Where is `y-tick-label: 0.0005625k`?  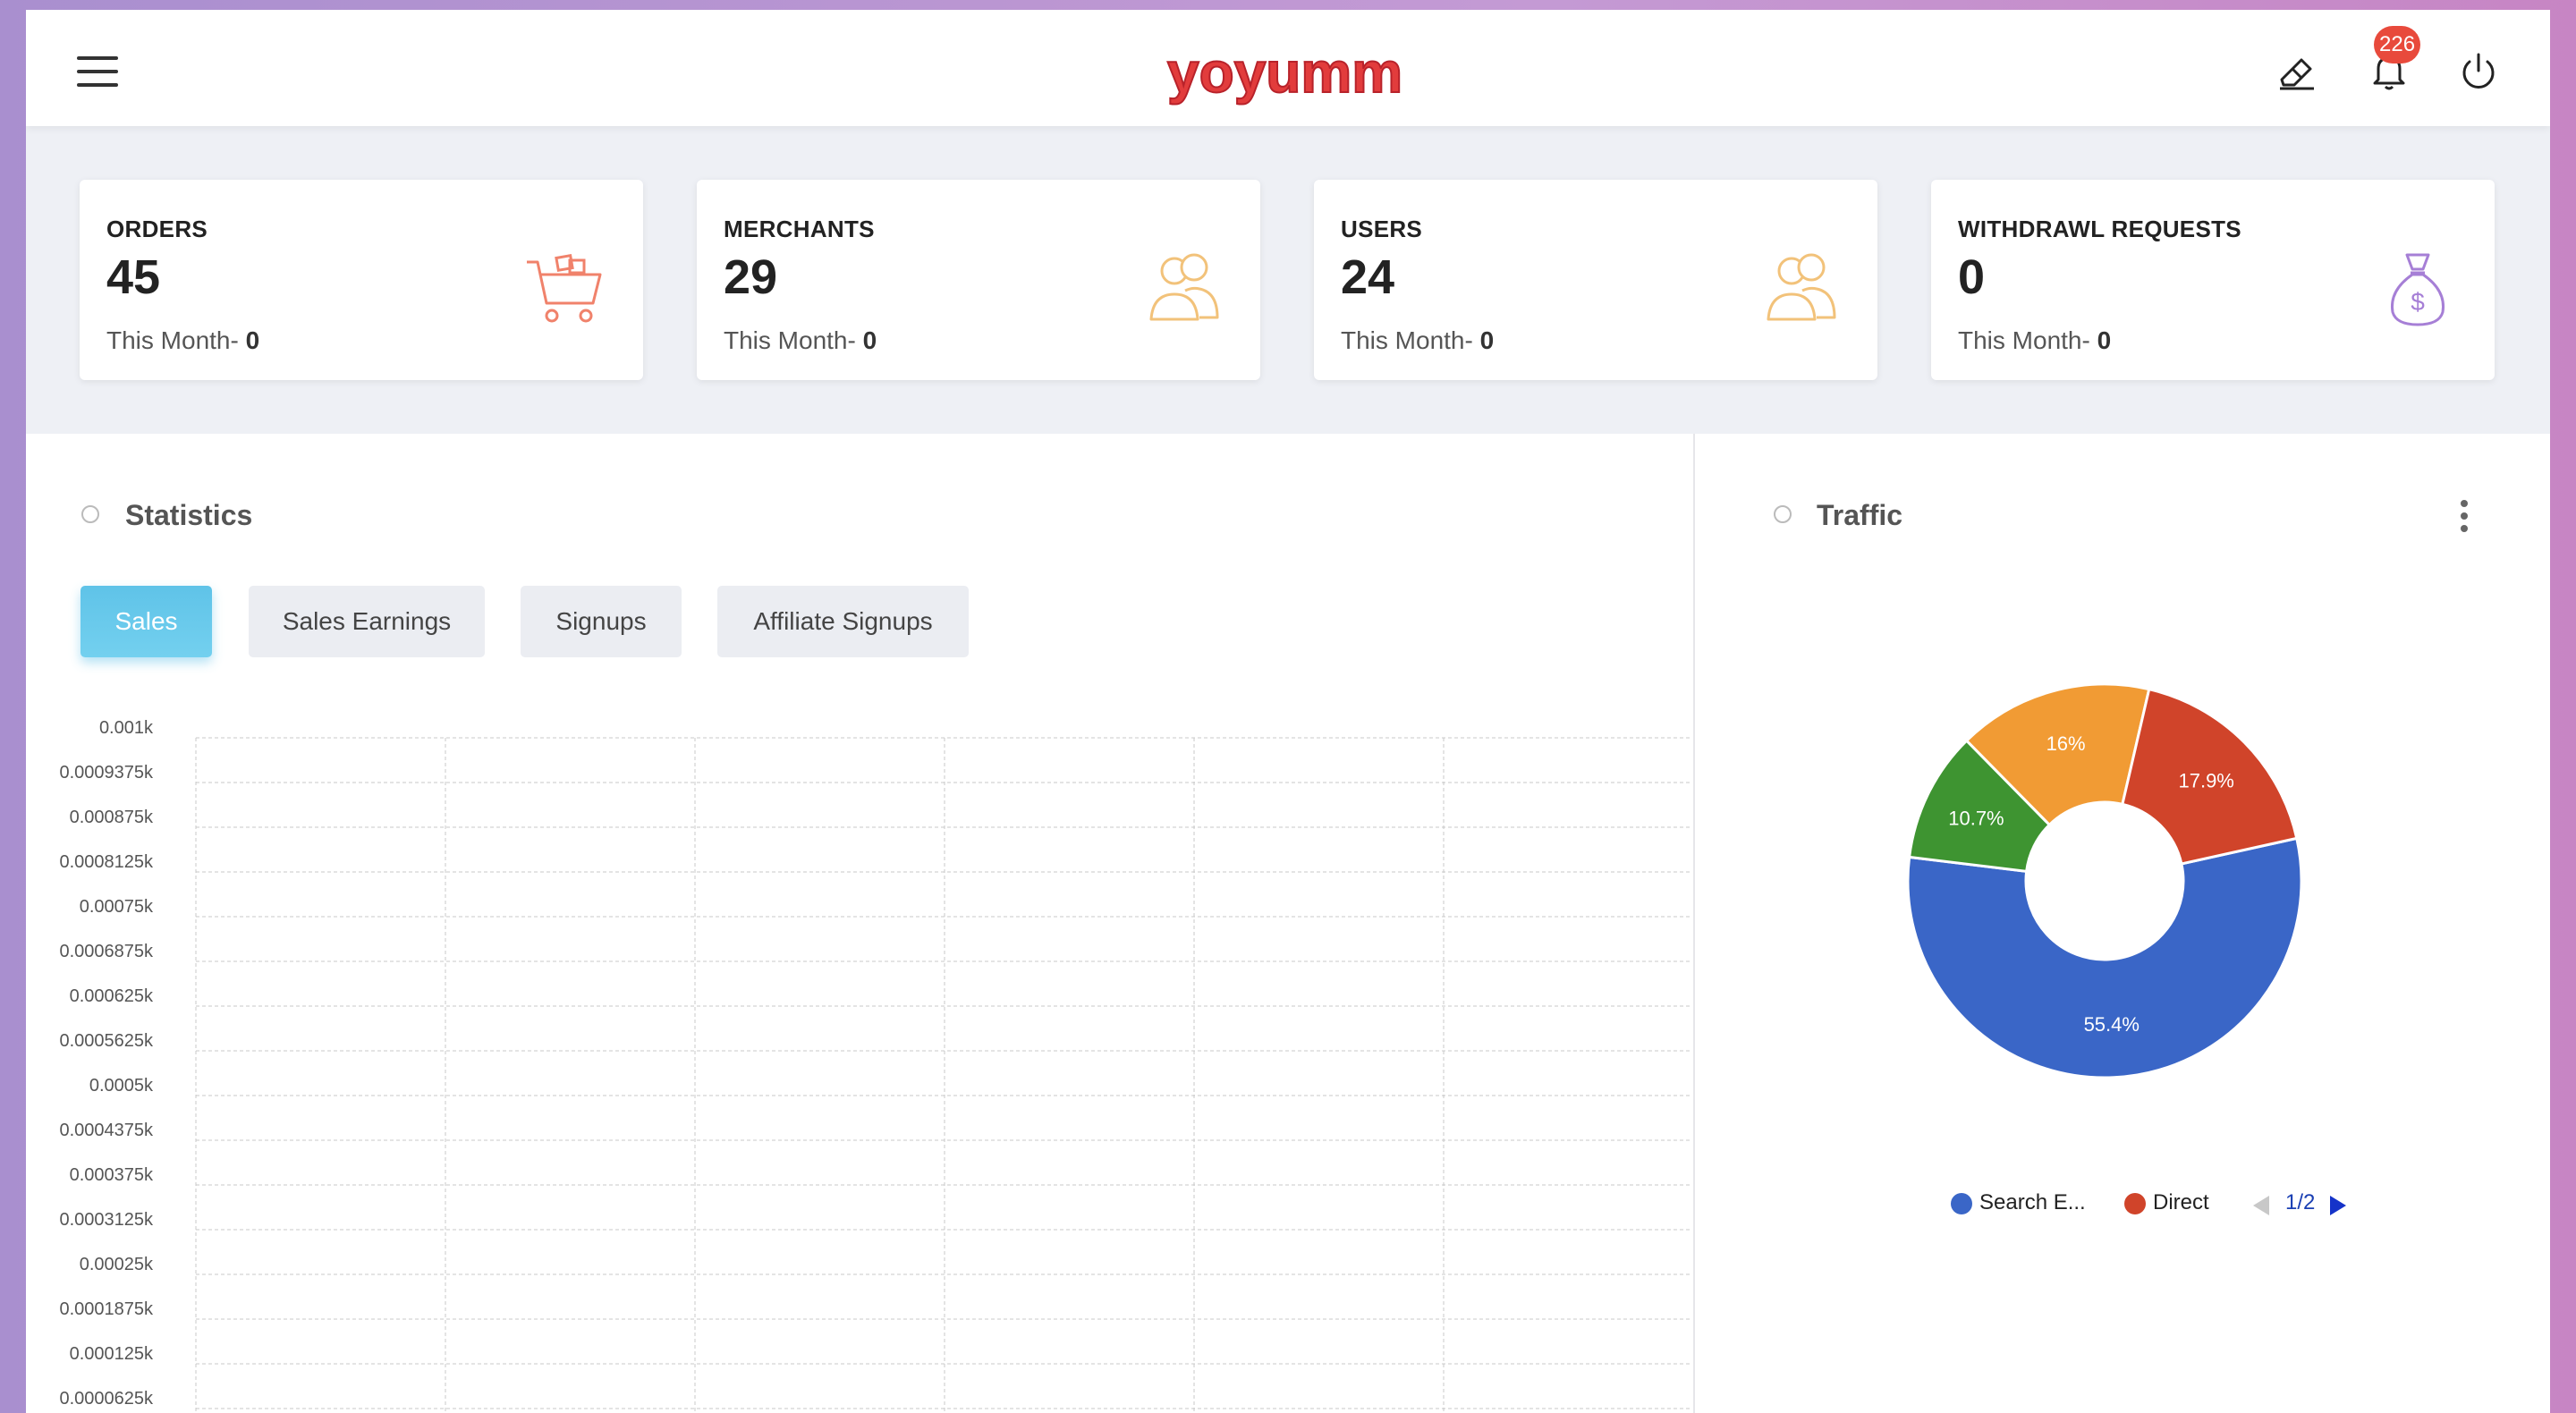 y-tick-label: 0.0005625k is located at coordinates (106, 1041).